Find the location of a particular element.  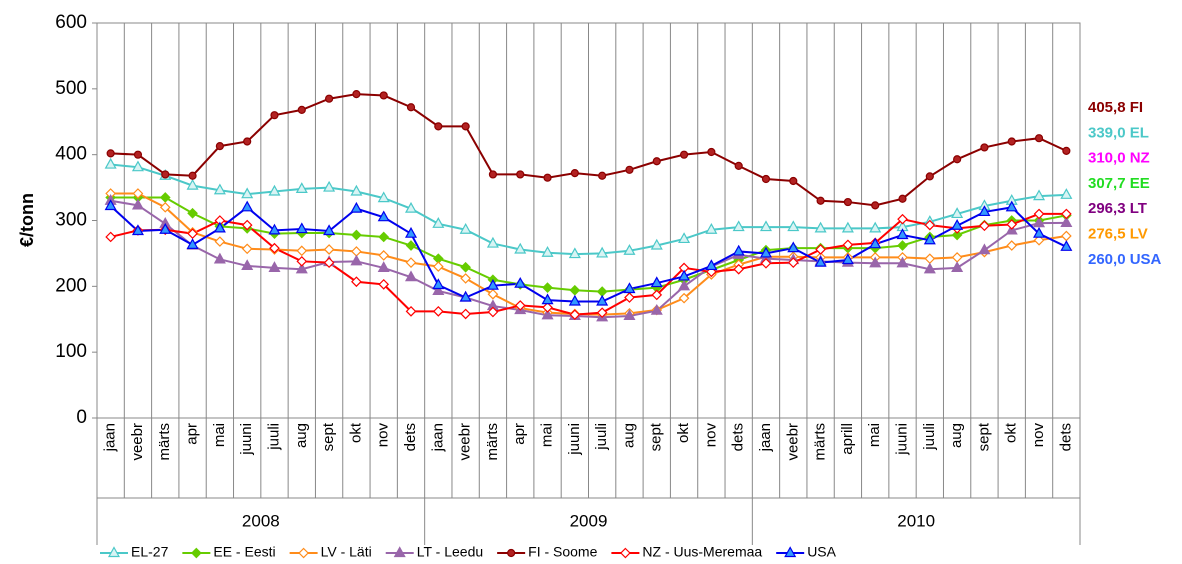

end-label: 405,8 FI is located at coordinates (1115, 107).